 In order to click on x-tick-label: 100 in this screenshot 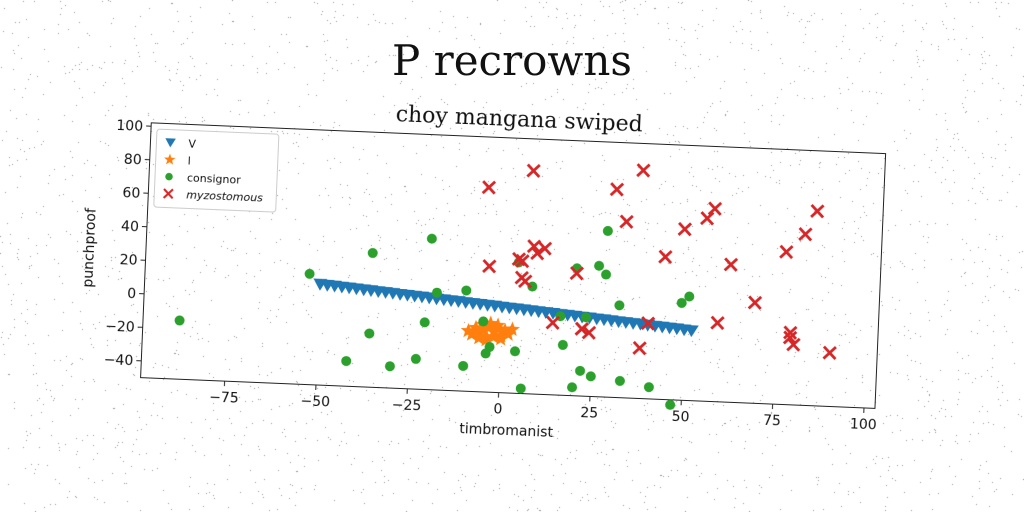, I will do `click(863, 424)`.